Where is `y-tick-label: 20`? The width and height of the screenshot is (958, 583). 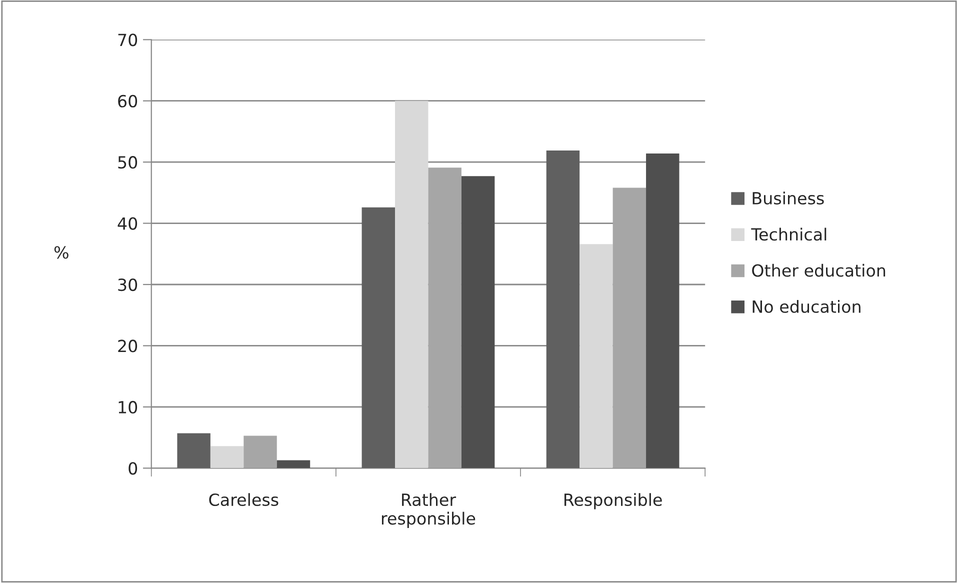
y-tick-label: 20 is located at coordinates (128, 346).